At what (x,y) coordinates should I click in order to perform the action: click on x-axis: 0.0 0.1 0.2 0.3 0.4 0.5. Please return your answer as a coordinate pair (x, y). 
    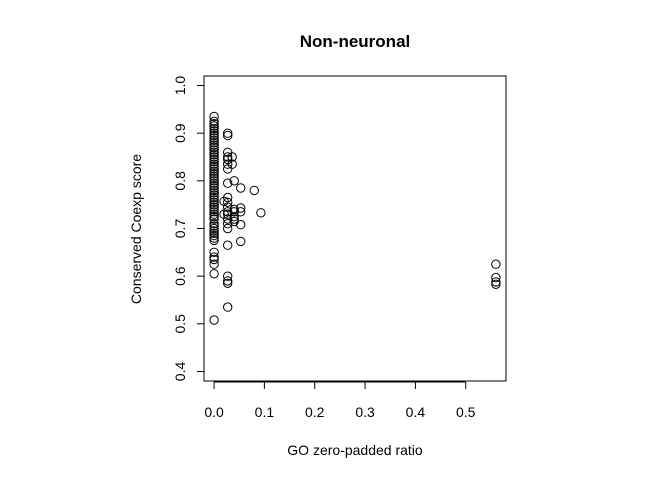
    Looking at the image, I should click on (340, 400).